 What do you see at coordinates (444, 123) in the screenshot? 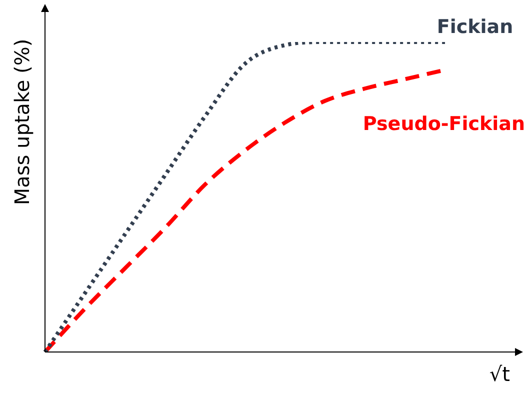
I see `series-label: Pseudo-Fickian` at bounding box center [444, 123].